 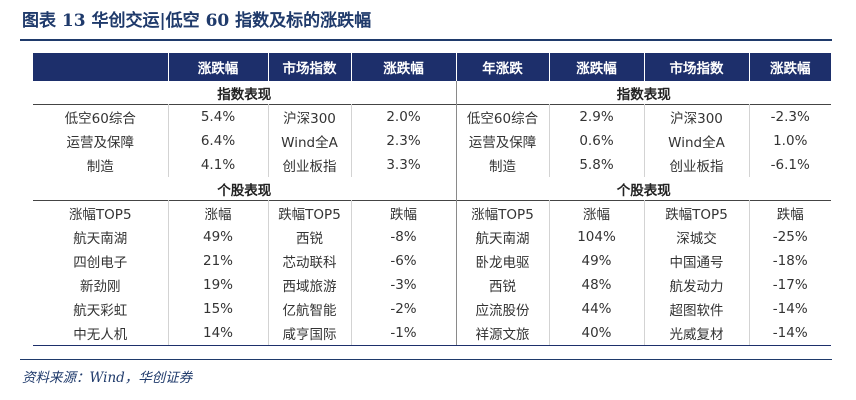 I want to click on table-cell: 0.6%, so click(x=597, y=141).